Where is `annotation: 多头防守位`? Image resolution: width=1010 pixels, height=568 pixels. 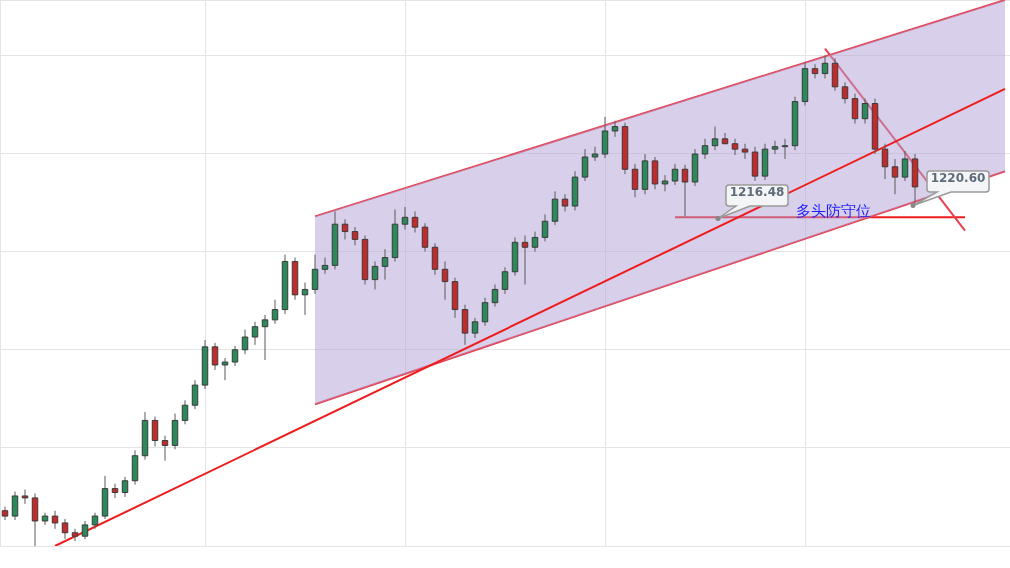 annotation: 多头防守位 is located at coordinates (833, 210).